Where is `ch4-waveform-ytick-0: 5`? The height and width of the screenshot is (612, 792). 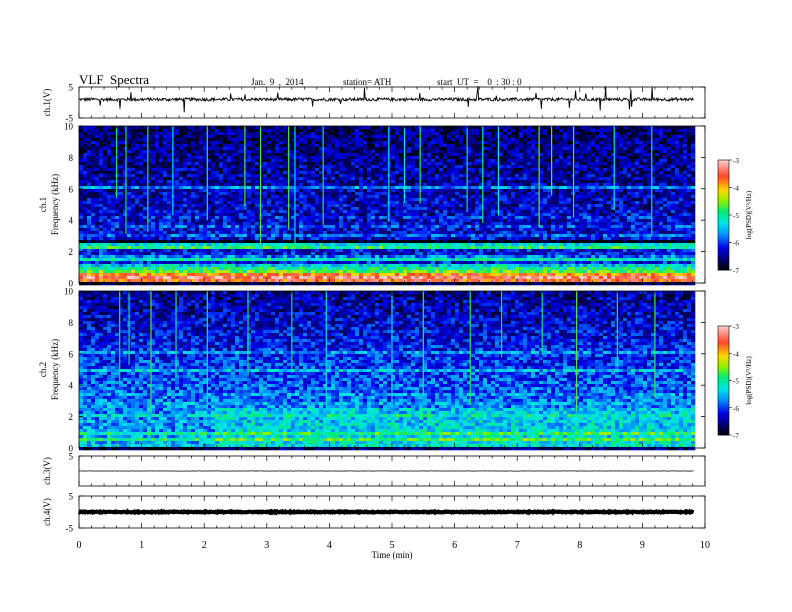
ch4-waveform-ytick-0: 5 is located at coordinates (71, 497).